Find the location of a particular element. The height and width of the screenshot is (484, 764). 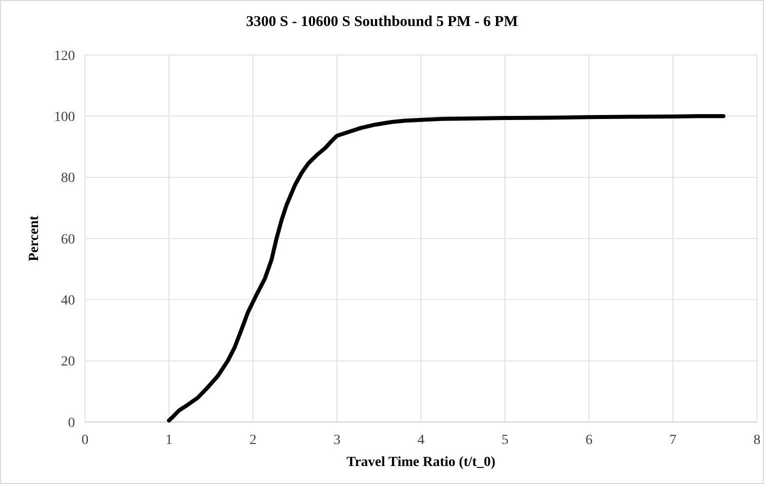

x-tick-label: 1 is located at coordinates (169, 440).